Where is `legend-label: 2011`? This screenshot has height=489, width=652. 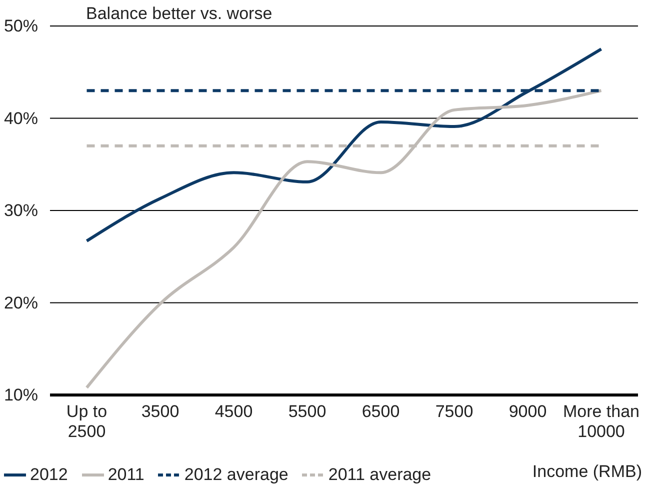
legend-label: 2011 is located at coordinates (126, 475).